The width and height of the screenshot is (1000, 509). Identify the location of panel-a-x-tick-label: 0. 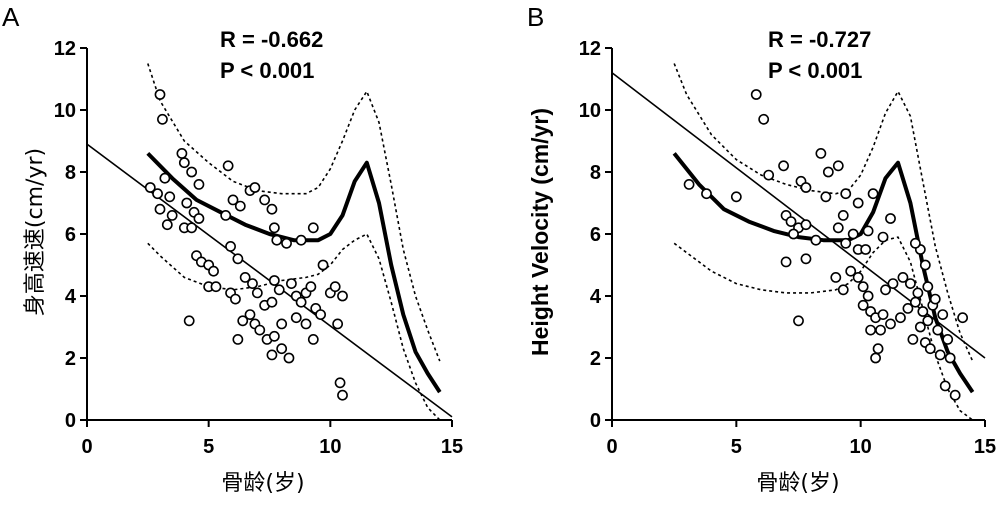
(86, 447).